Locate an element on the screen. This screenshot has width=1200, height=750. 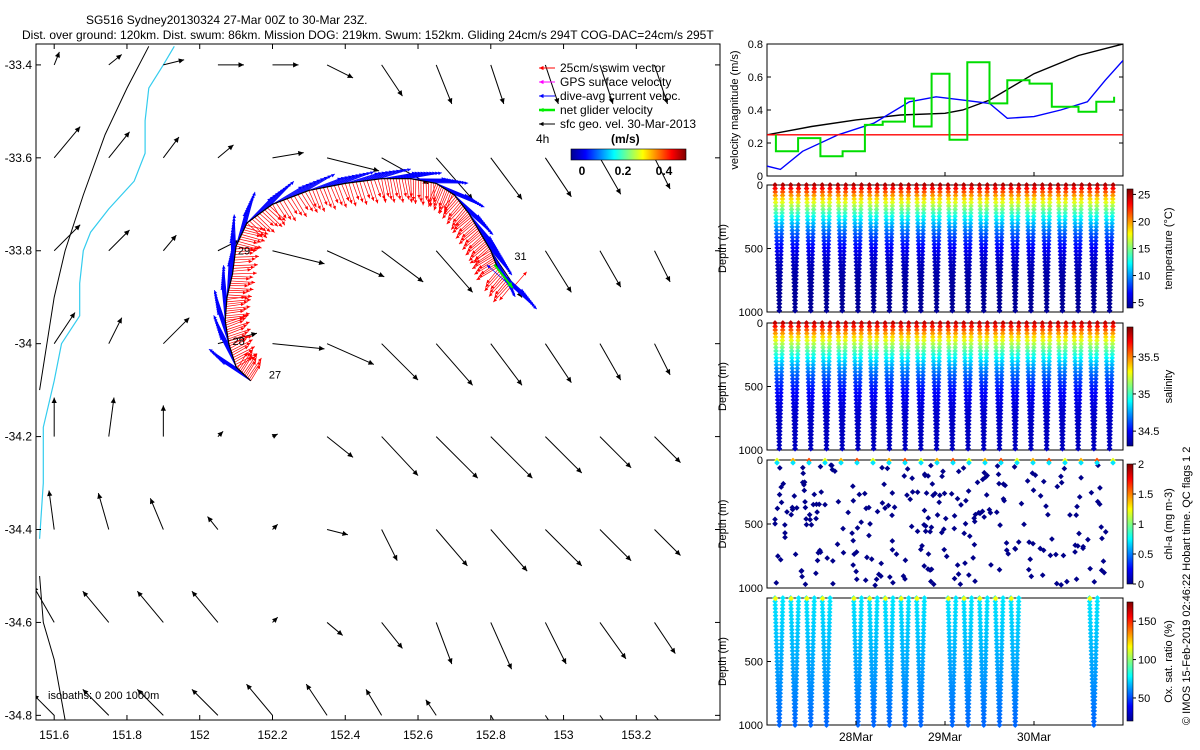
oxygen-axes-frame is located at coordinates (945, 661).